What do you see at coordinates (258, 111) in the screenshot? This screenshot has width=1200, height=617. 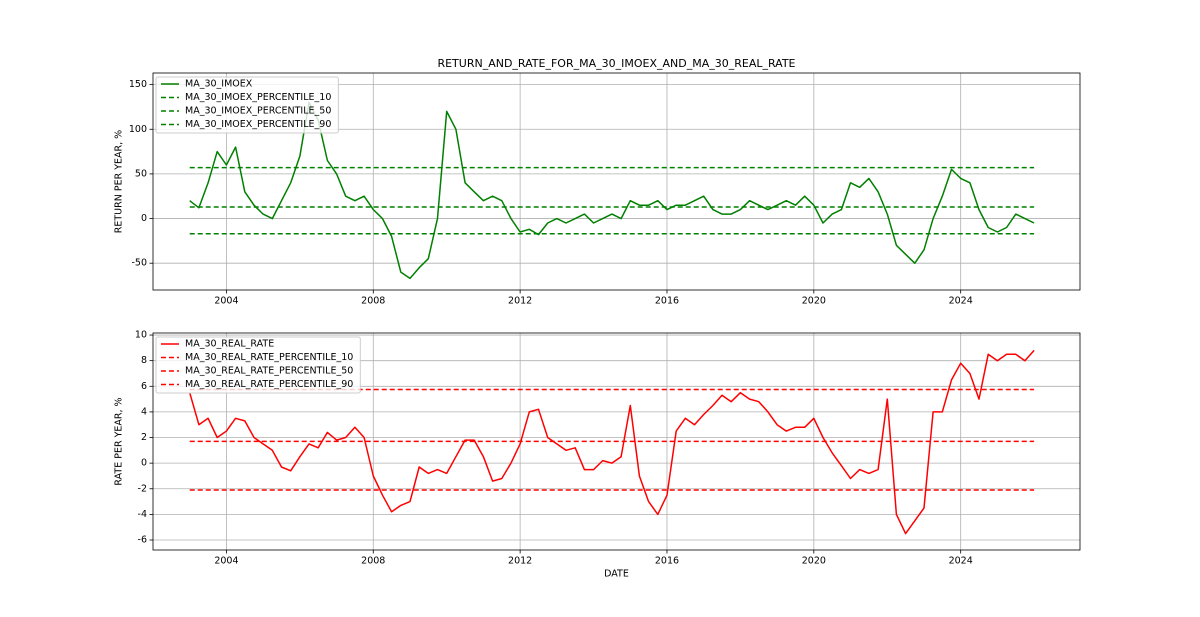 I see `legend-label: MA_30_IMOEX_PERCENTILE_50` at bounding box center [258, 111].